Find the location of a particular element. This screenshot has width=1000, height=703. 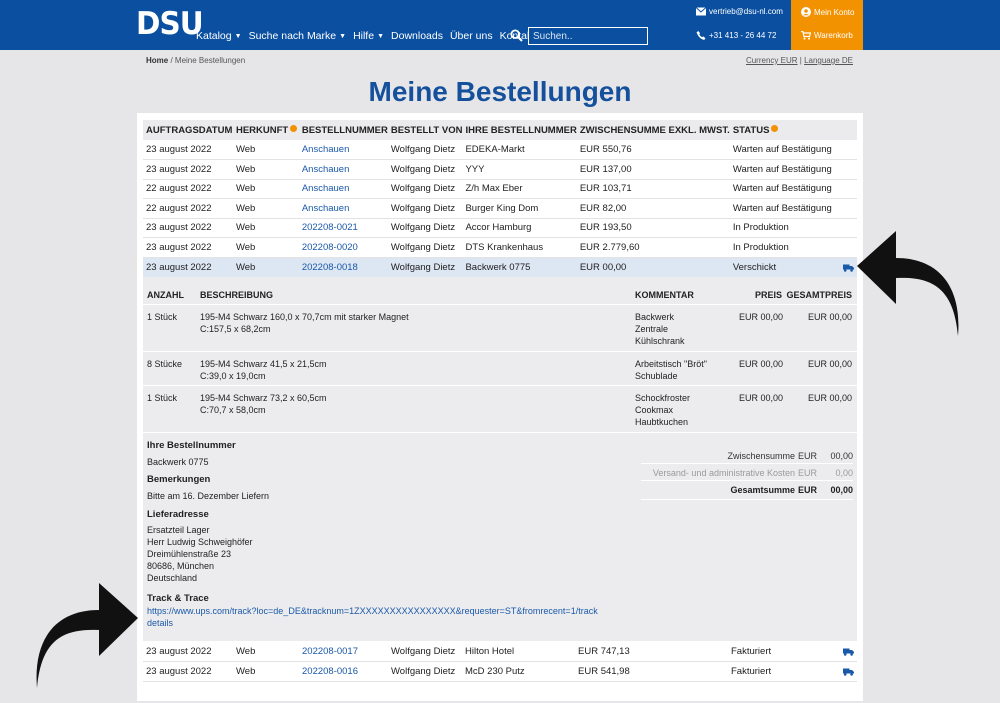

search-icon is located at coordinates (516, 35).